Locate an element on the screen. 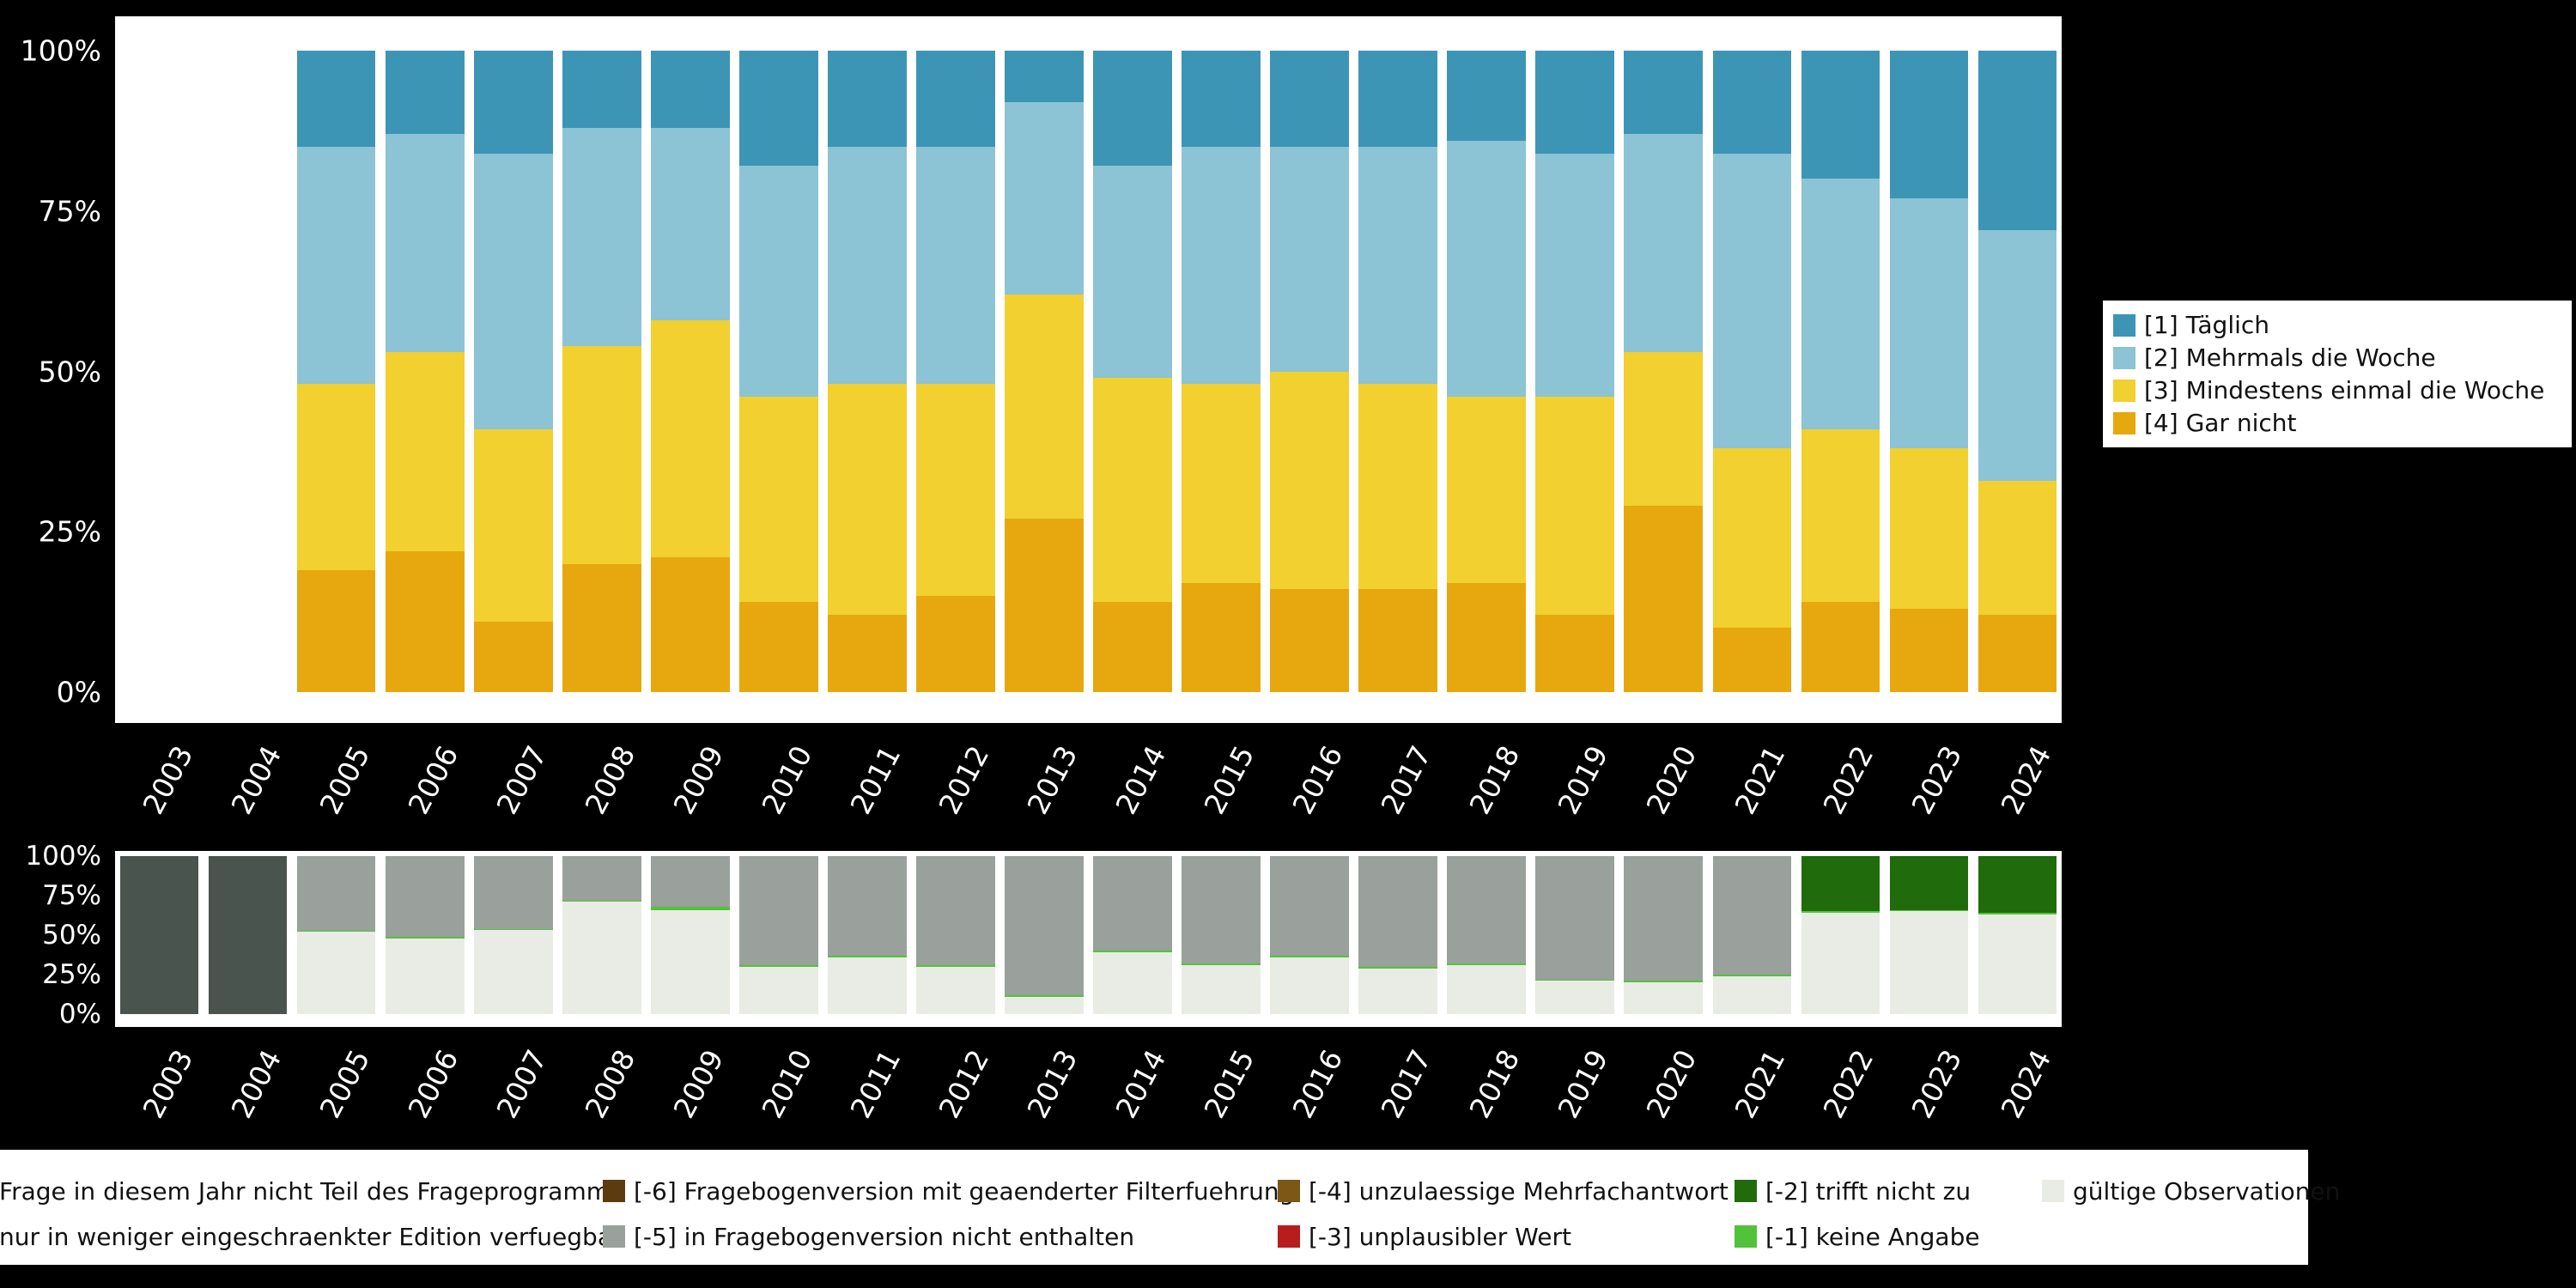  bar-slot-2006 is located at coordinates (424, 935).